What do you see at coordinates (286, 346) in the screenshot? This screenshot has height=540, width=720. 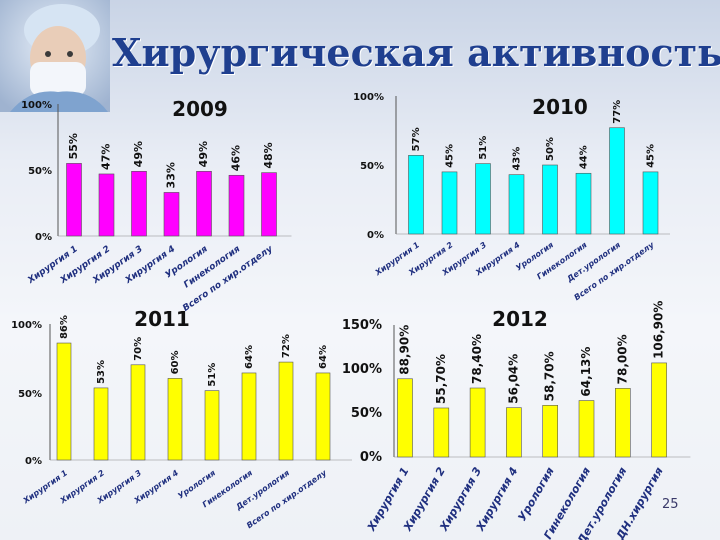 I see `value-label: 72%` at bounding box center [286, 346].